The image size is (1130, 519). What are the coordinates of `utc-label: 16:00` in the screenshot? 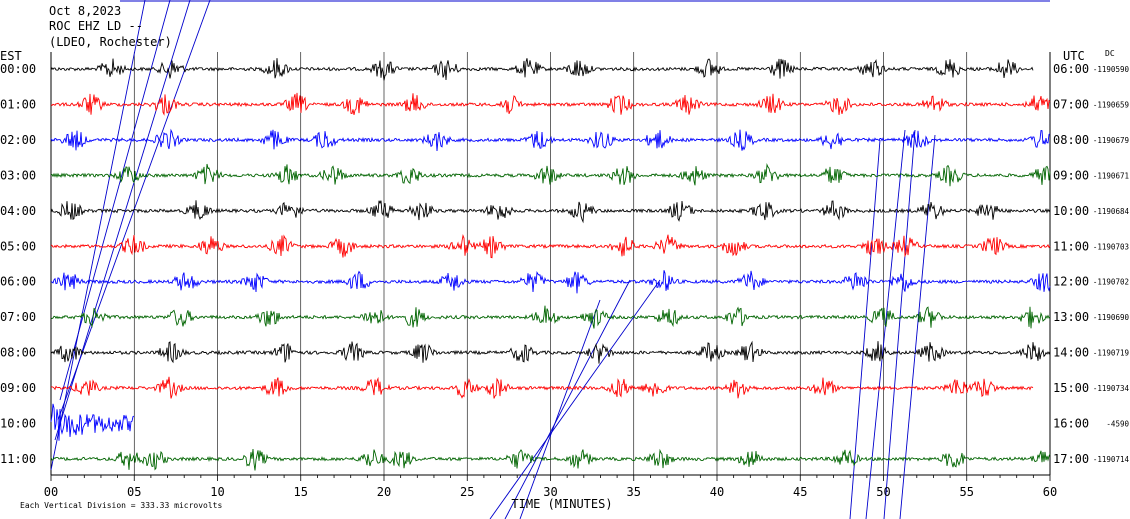 It's located at (1071, 424).